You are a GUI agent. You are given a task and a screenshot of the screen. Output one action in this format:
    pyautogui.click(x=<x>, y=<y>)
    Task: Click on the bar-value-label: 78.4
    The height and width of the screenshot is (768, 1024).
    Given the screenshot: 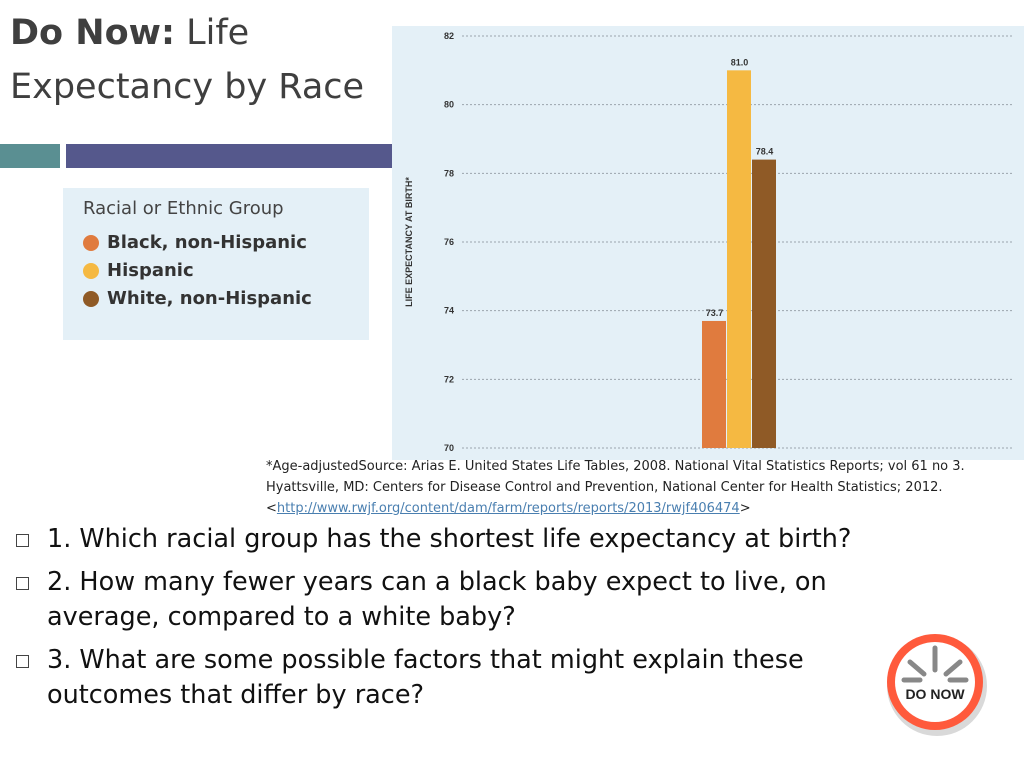 What is the action you would take?
    pyautogui.click(x=765, y=152)
    